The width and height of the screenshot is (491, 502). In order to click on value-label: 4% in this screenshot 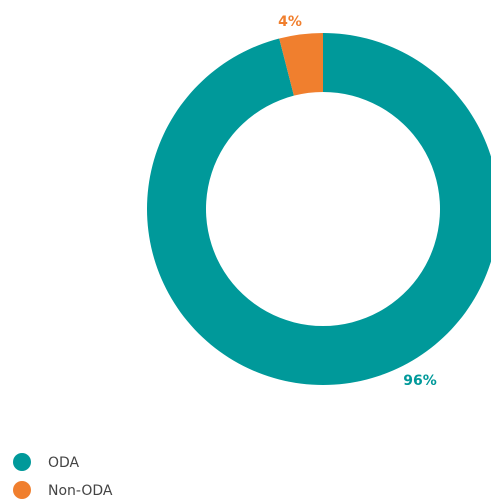, I will do `click(290, 22)`.